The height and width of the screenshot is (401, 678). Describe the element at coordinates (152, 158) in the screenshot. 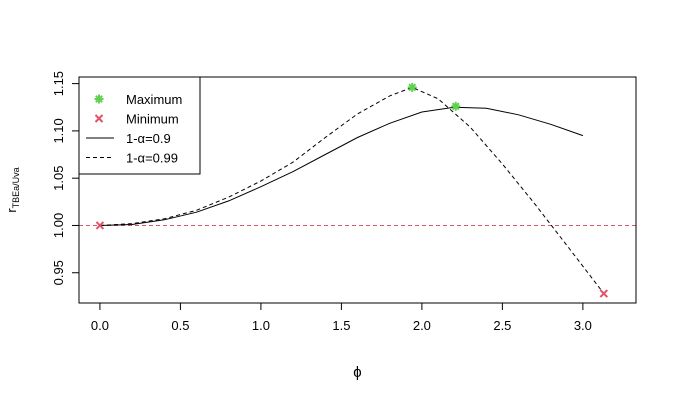

I see `legend-label: 1-α=0.99` at that location.